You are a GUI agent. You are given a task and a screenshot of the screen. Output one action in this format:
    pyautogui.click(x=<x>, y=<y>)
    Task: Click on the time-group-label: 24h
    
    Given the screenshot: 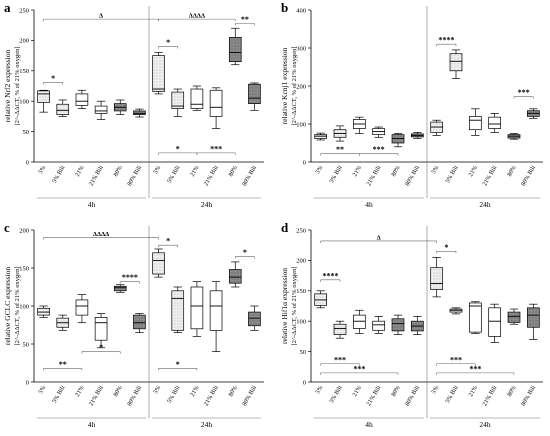 What is the action you would take?
    pyautogui.click(x=485, y=424)
    